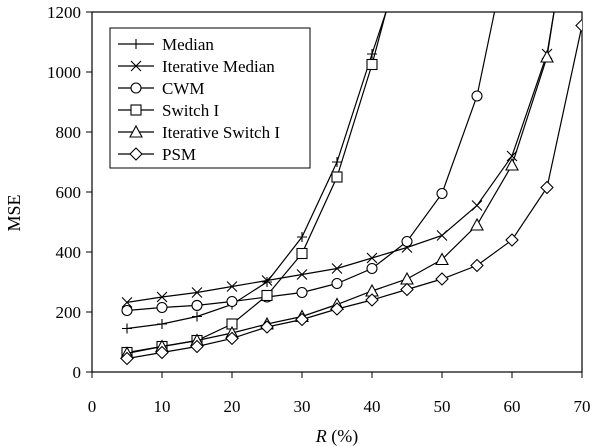  I want to click on legend-label: CWM, so click(183, 88).